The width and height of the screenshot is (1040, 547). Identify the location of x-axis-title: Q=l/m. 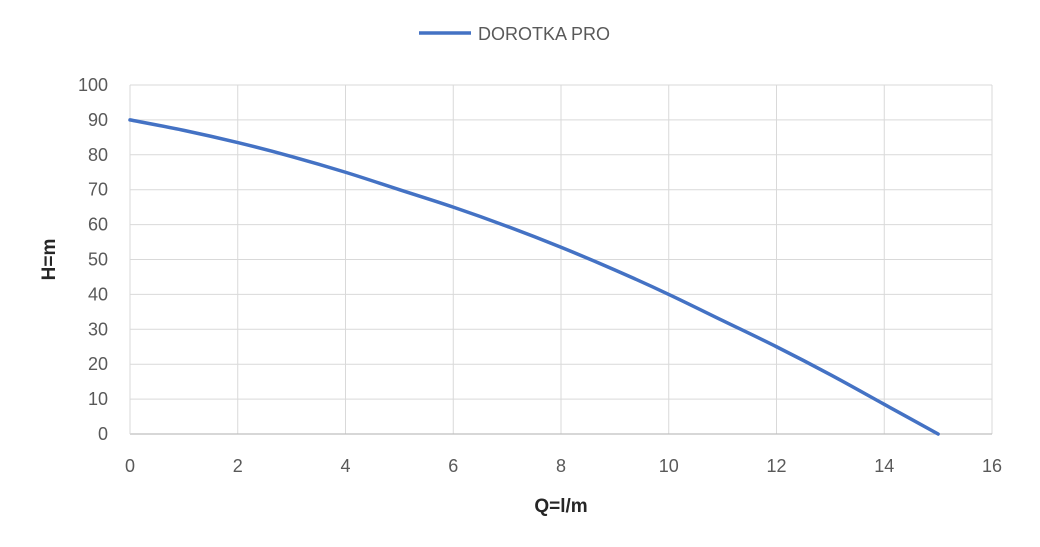
(560, 506).